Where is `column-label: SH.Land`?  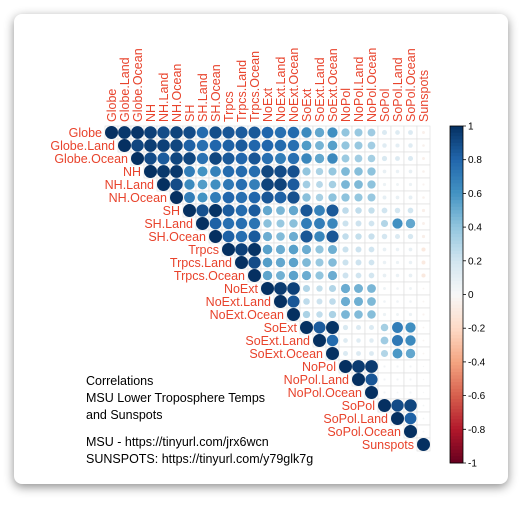
column-label: SH.Land is located at coordinates (203, 97).